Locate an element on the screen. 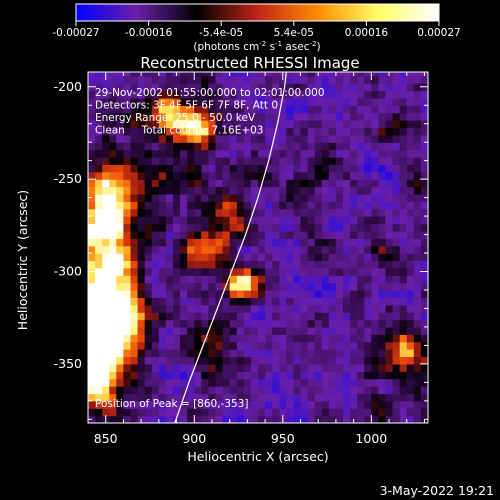 The height and width of the screenshot is (500, 500). colorbar-unit-label: (photons cm-2 s-1 asec-2) is located at coordinates (256, 46).